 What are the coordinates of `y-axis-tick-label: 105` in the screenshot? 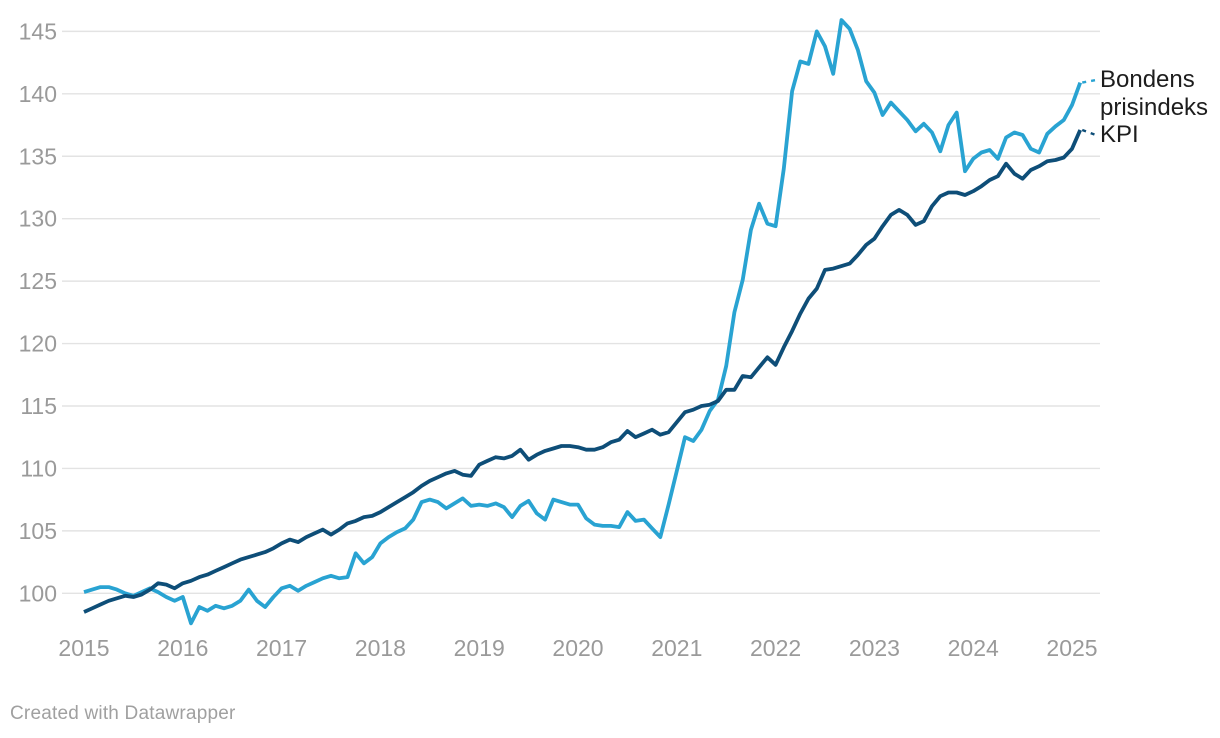 It's located at (38, 531).